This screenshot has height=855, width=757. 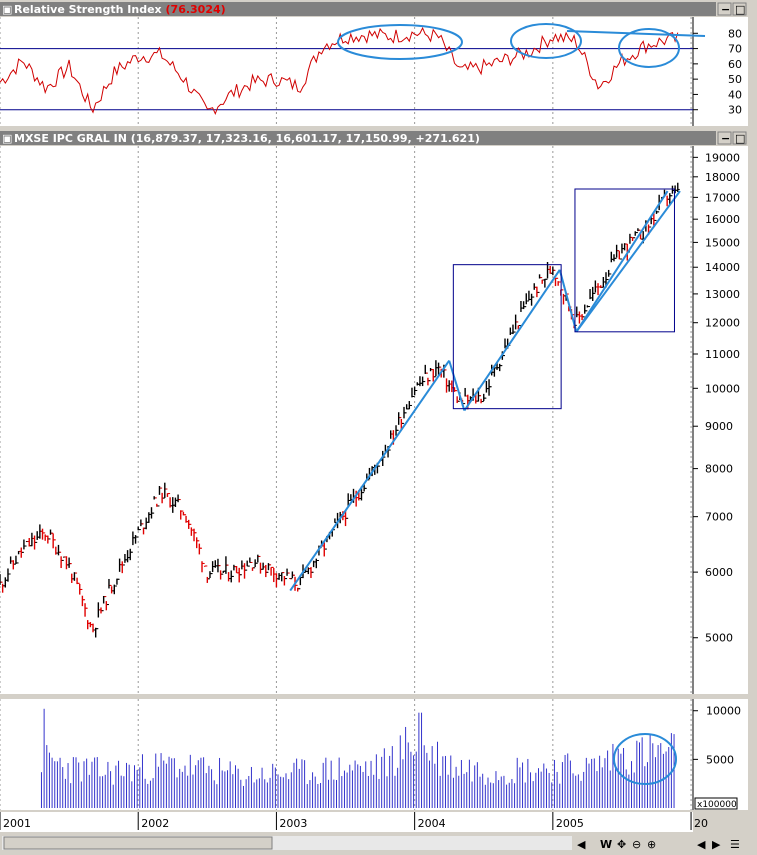 I want to click on volume-multiplier-label: x100000, so click(x=717, y=805).